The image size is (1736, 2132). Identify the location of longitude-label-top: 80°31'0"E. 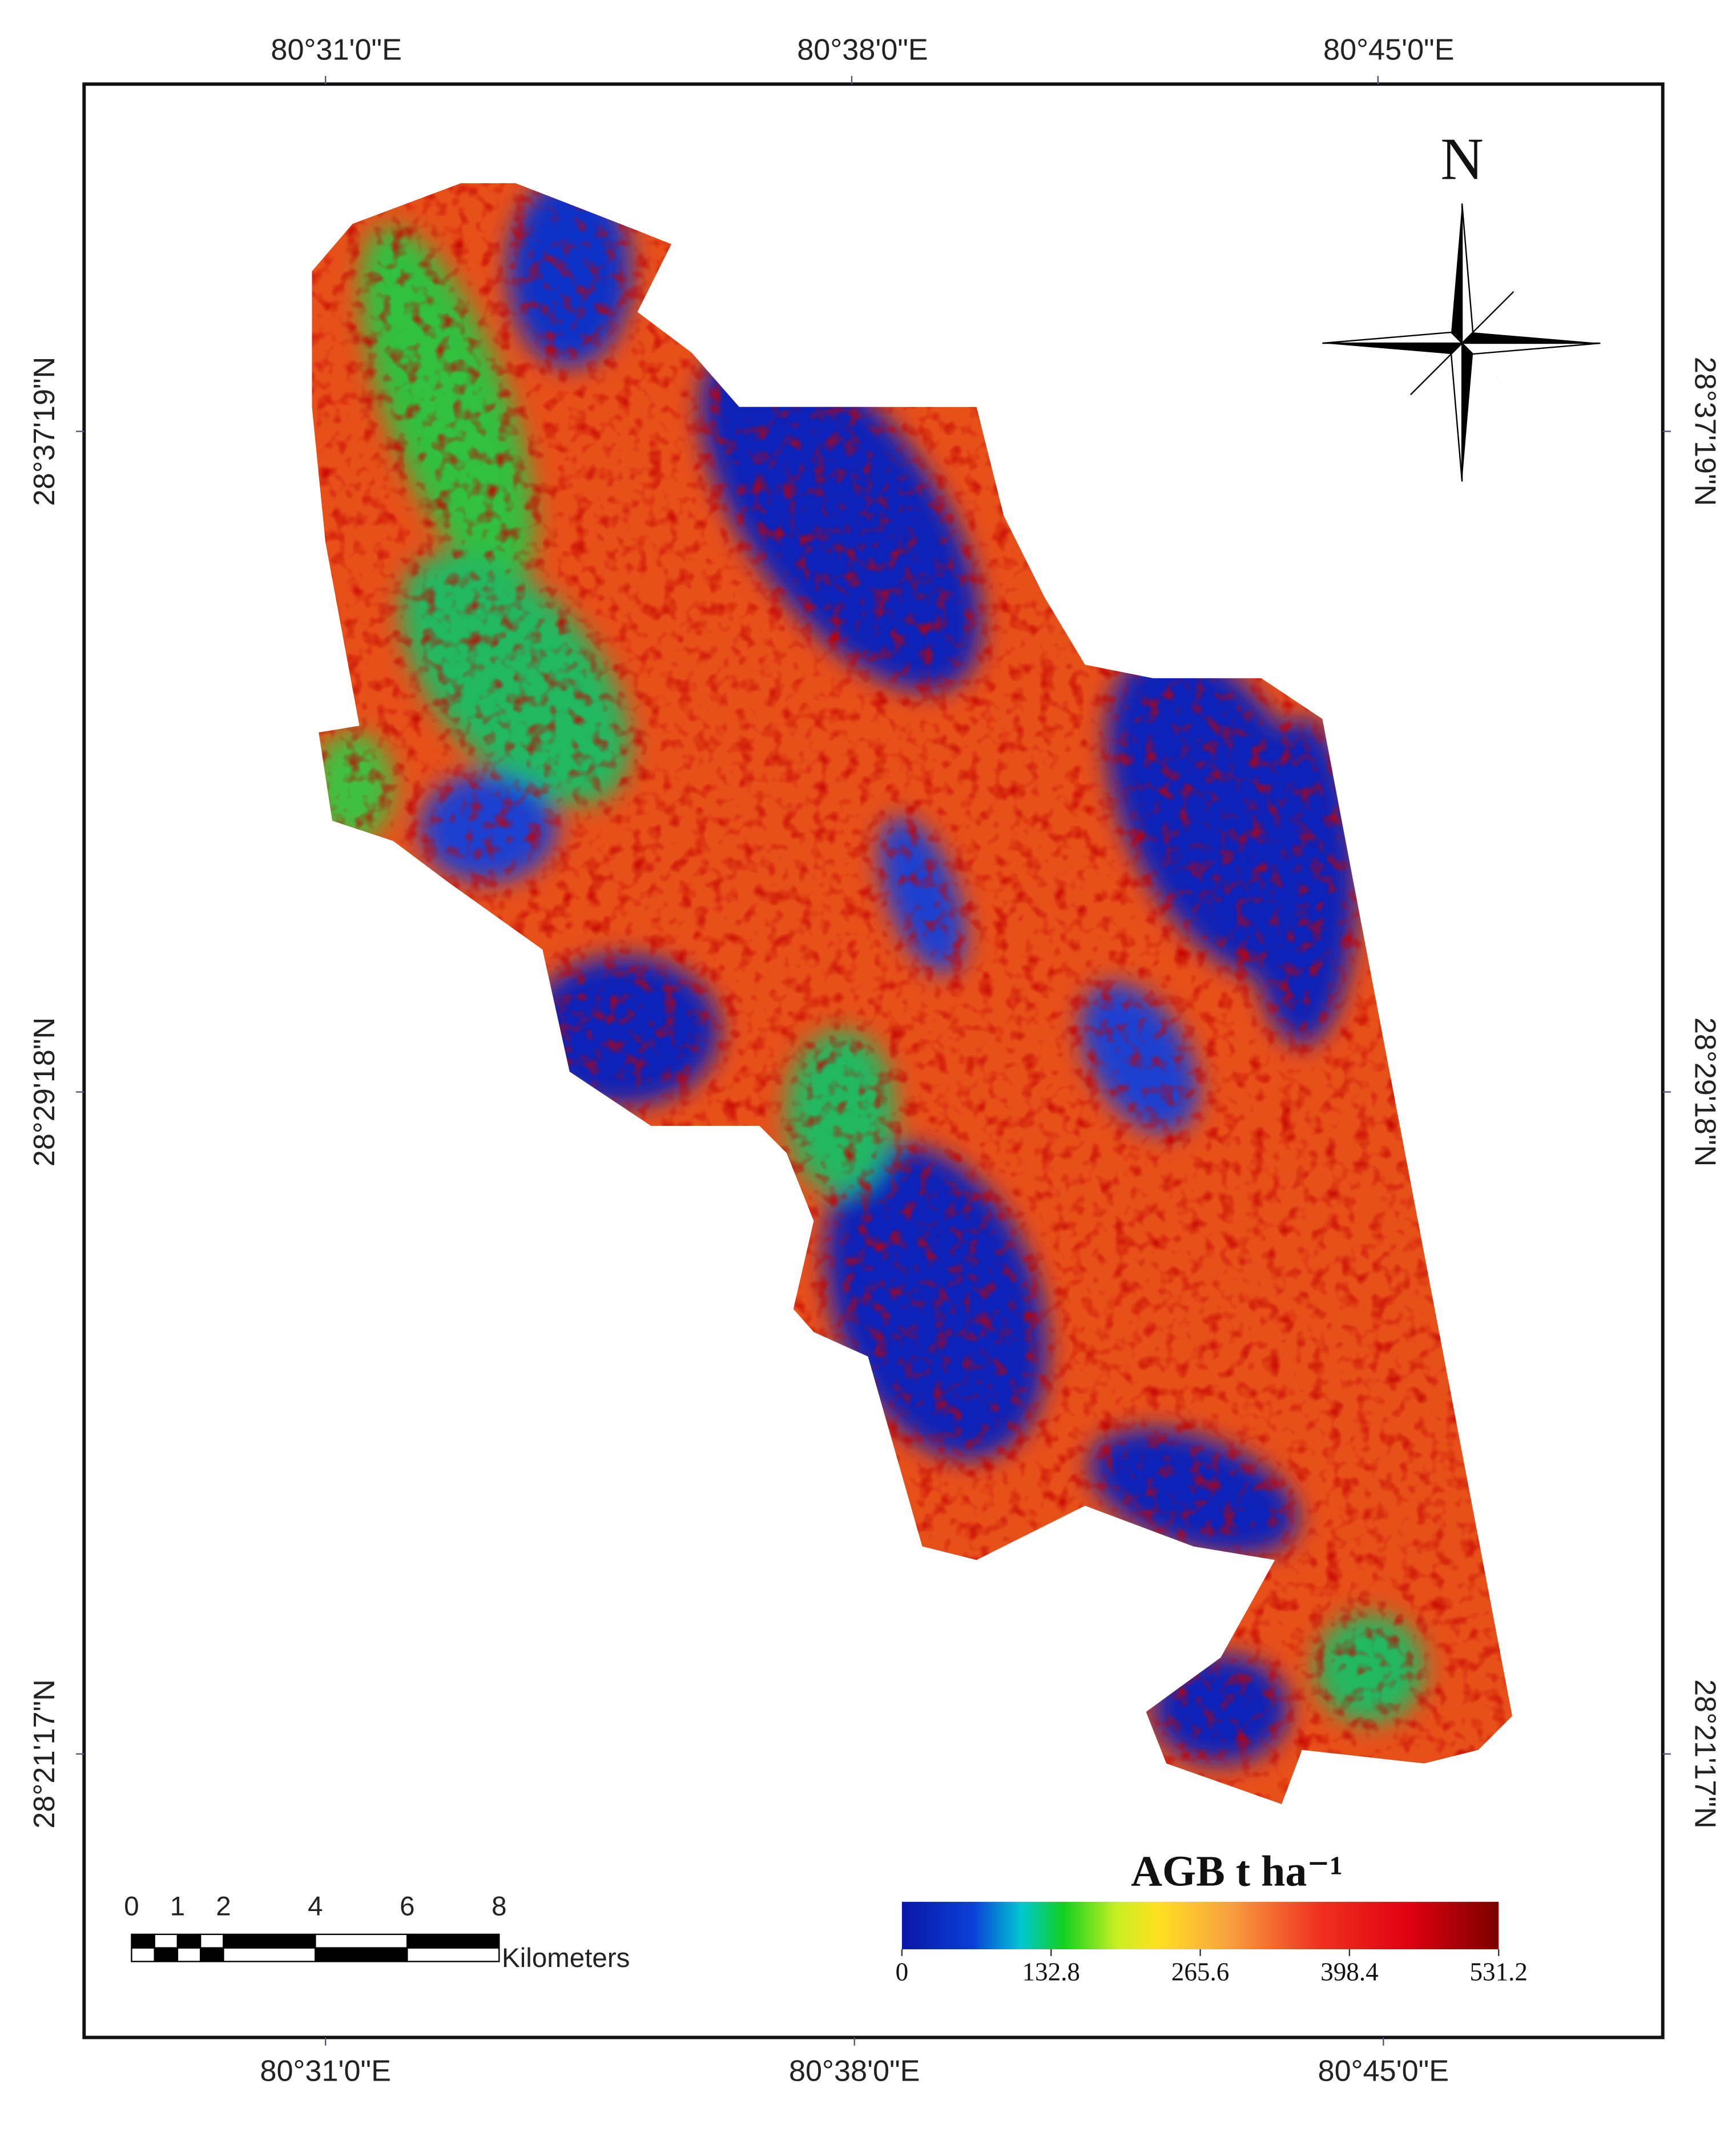
(337, 51).